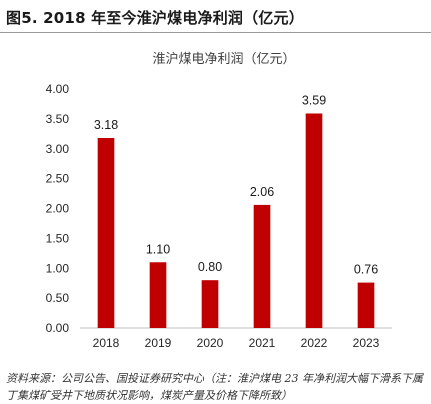  I want to click on y-tick-label: 0.50, so click(58, 298).